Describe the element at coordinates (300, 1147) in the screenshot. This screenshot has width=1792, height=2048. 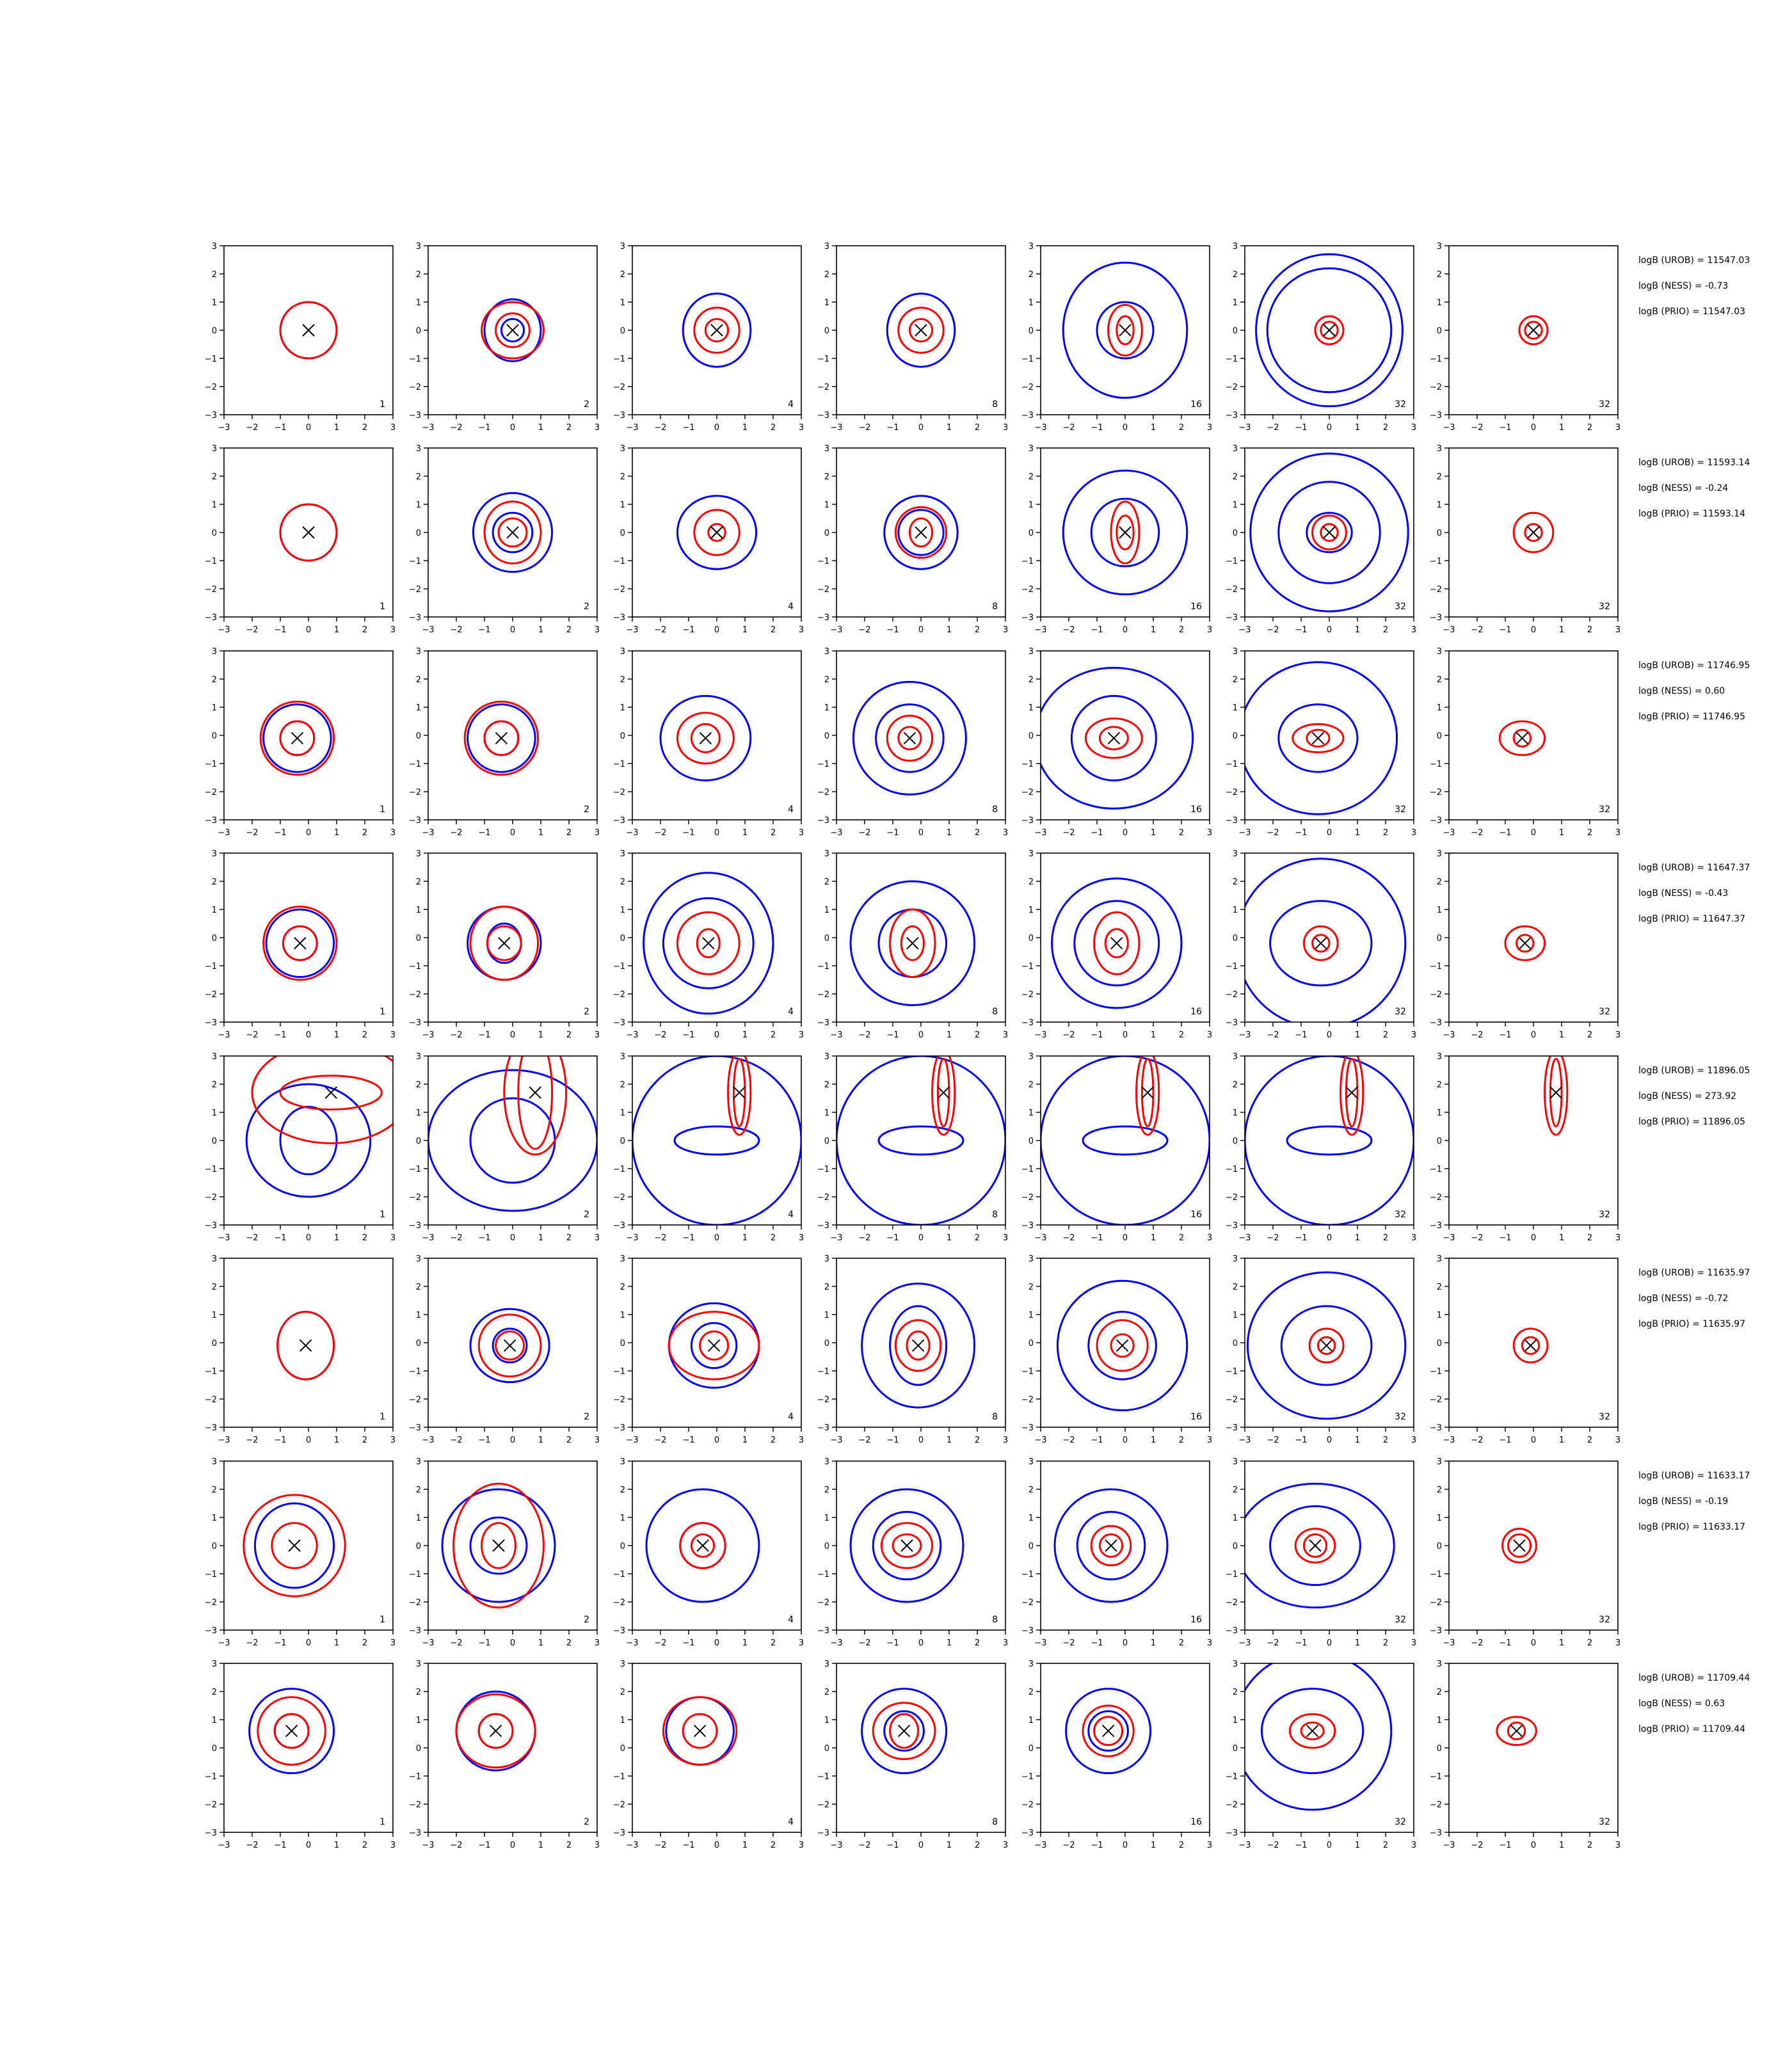
I see `contour-panel: −3−3 −2 −2 −1 −1 0 0 1 1 2 2 3 3 1` at that location.